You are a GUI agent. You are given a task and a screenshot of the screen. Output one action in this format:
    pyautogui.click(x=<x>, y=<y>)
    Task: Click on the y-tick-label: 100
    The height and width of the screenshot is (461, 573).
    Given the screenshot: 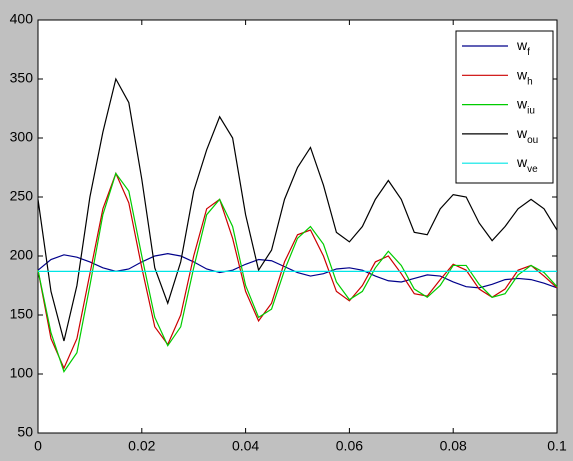 What is the action you would take?
    pyautogui.click(x=22, y=373)
    